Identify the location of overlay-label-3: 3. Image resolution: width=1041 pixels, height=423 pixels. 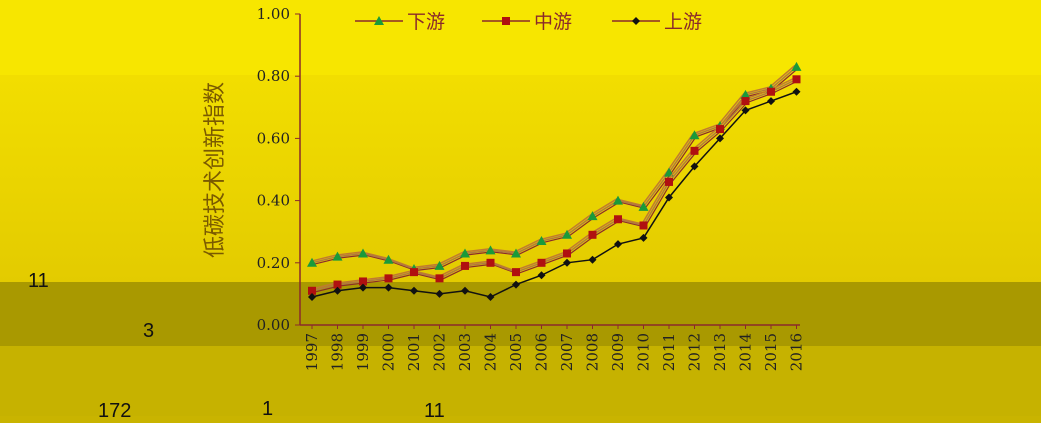
(149, 331).